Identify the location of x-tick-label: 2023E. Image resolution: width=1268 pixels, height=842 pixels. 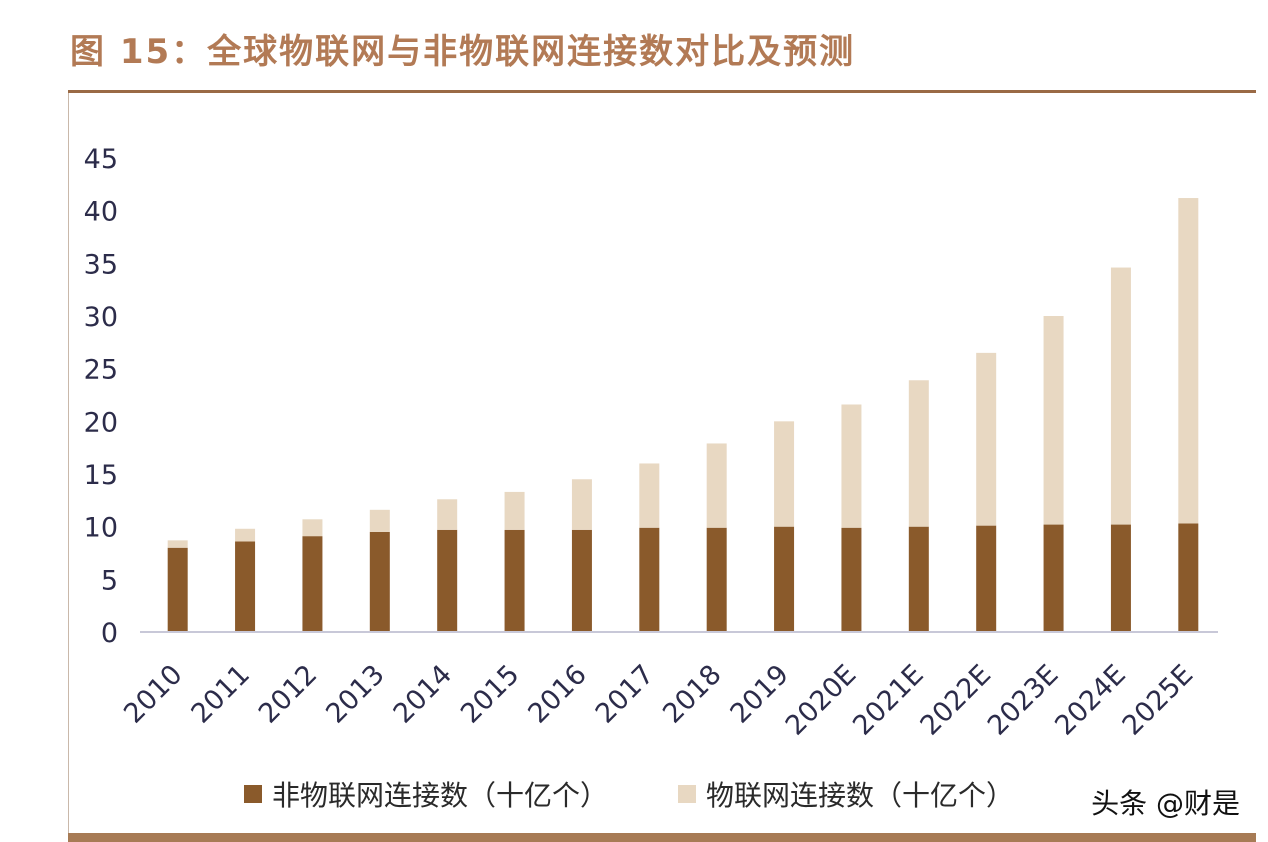
(1023, 700).